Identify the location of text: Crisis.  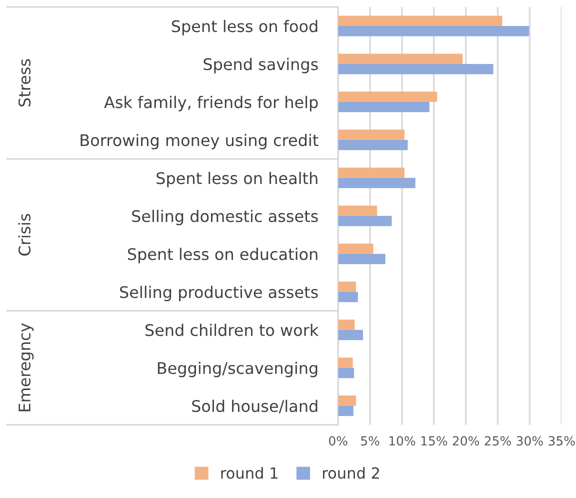
(24, 235).